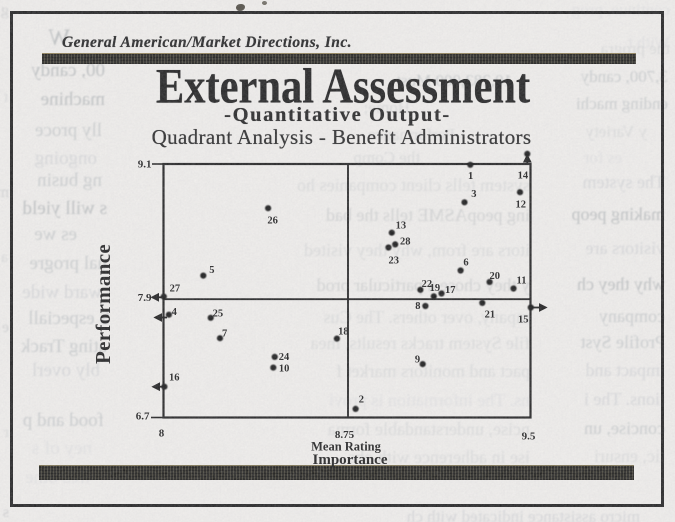  What do you see at coordinates (211, 270) in the screenshot?
I see `svg-text: 5` at bounding box center [211, 270].